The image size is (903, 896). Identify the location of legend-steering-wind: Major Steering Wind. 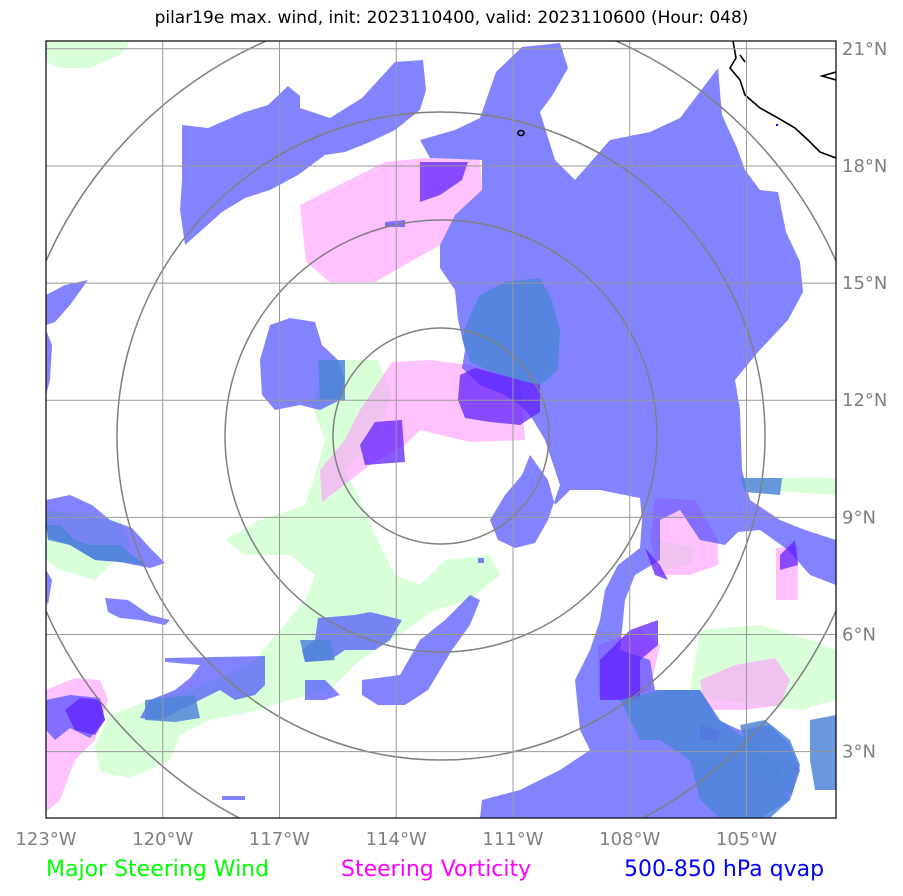
(158, 869).